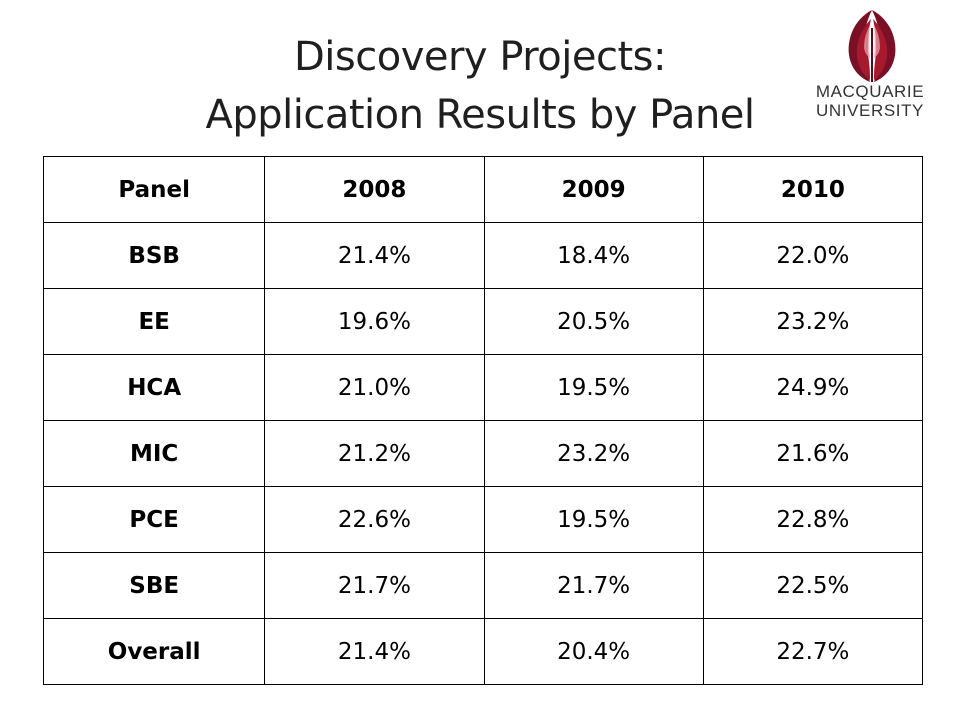 The width and height of the screenshot is (960, 720). What do you see at coordinates (870, 110) in the screenshot?
I see `logo-text-line-2: UNIVERSITY` at bounding box center [870, 110].